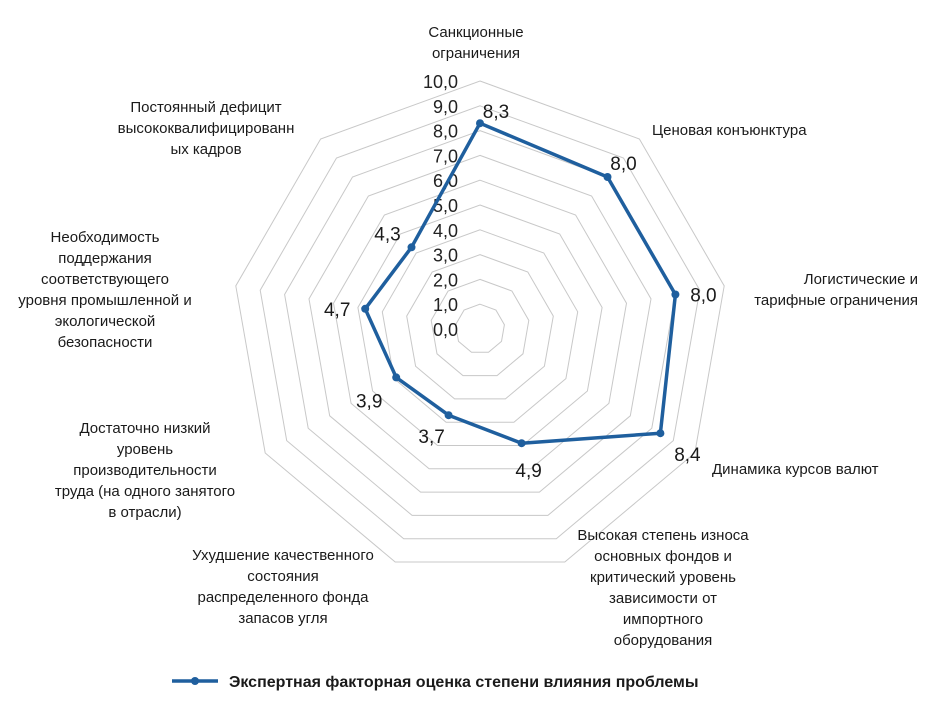 Image resolution: width=936 pixels, height=702 pixels. Describe the element at coordinates (475, 32) in the screenshot. I see `category-label-line: Санкционные` at that location.